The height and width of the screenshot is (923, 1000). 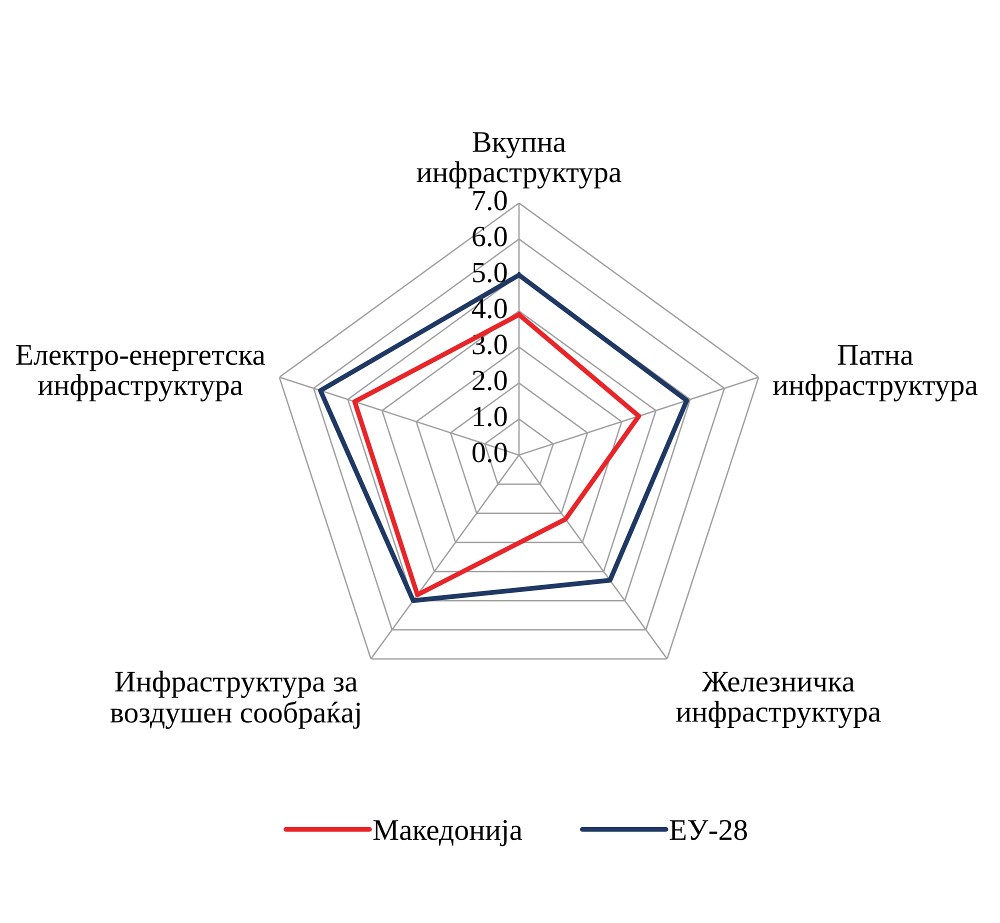 What do you see at coordinates (447, 833) in the screenshot?
I see `legend-label: Македонија` at bounding box center [447, 833].